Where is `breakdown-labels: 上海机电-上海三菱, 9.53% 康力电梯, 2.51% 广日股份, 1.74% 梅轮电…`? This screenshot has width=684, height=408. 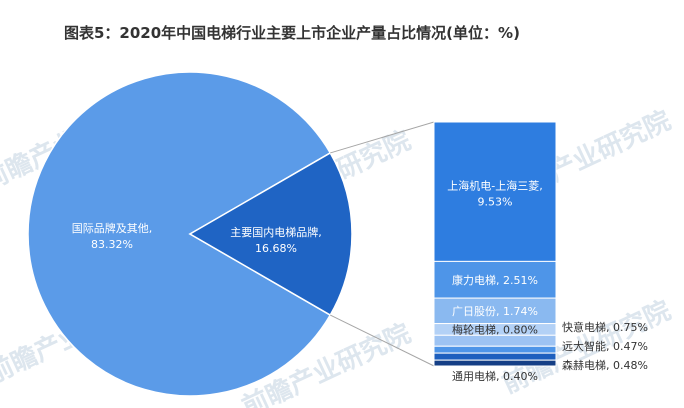 breakdown-labels: 上海机电-上海三菱, 9.53% 康力电梯, 2.51% 广日股份, 1.74% 梅轮电… is located at coordinates (547, 281).